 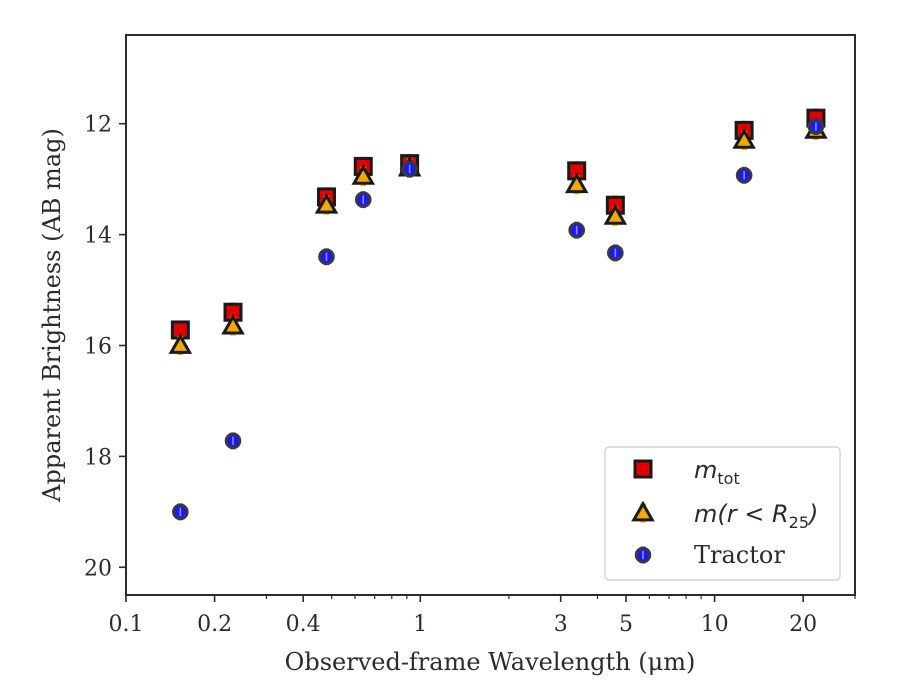 What do you see at coordinates (803, 624) in the screenshot?
I see `x-tick-label: 20` at bounding box center [803, 624].